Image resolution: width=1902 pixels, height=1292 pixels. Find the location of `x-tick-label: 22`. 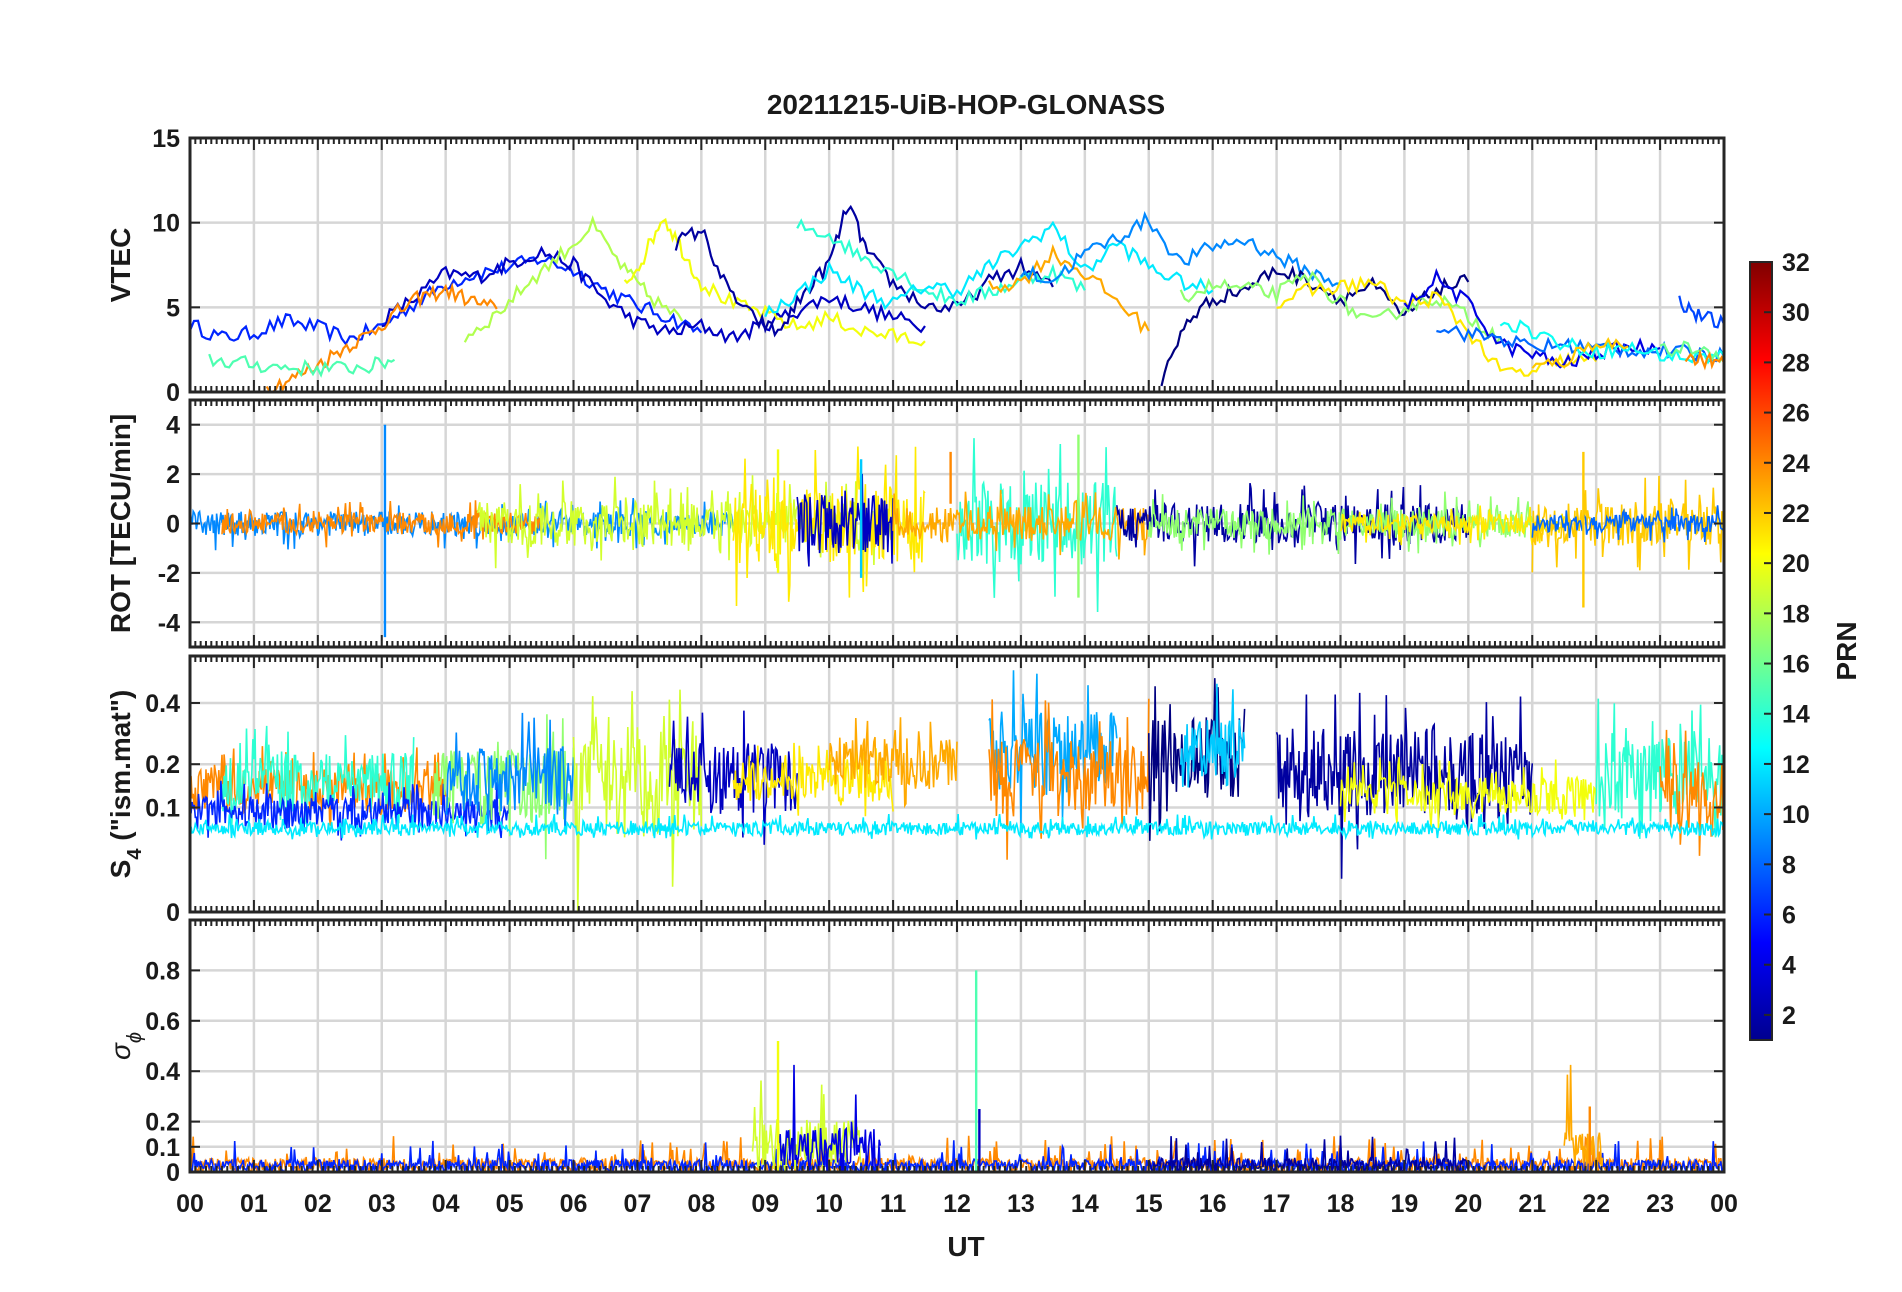

x-tick-label: 22 is located at coordinates (1596, 1204).